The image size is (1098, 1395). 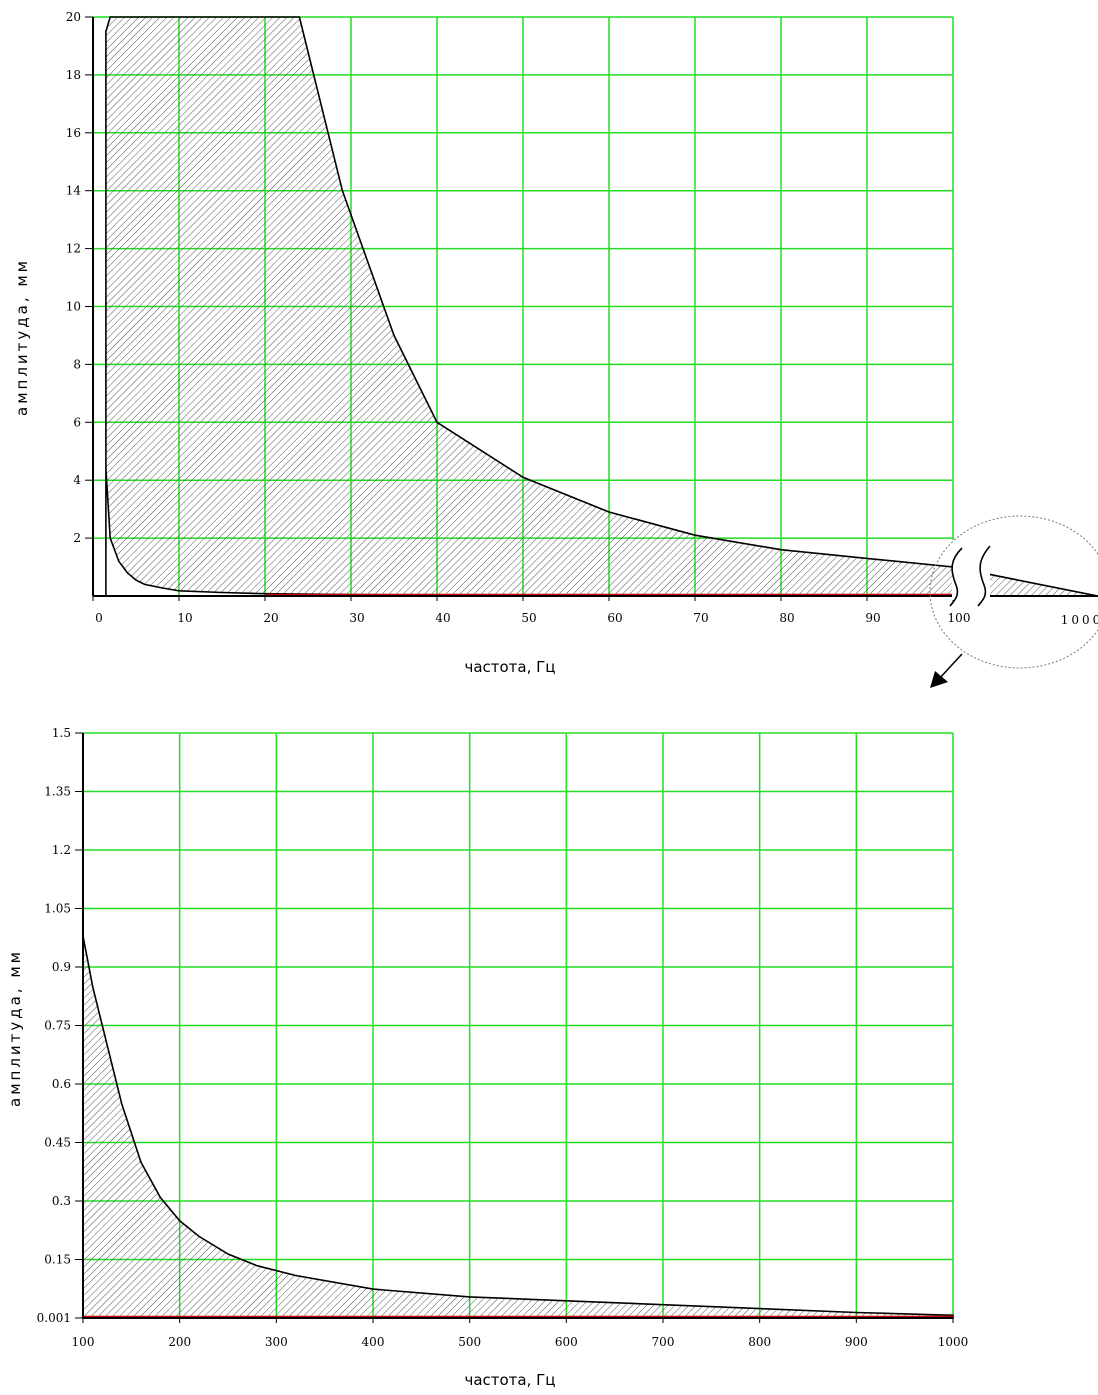 I want to click on x-tick-label: 20, so click(x=270, y=618).